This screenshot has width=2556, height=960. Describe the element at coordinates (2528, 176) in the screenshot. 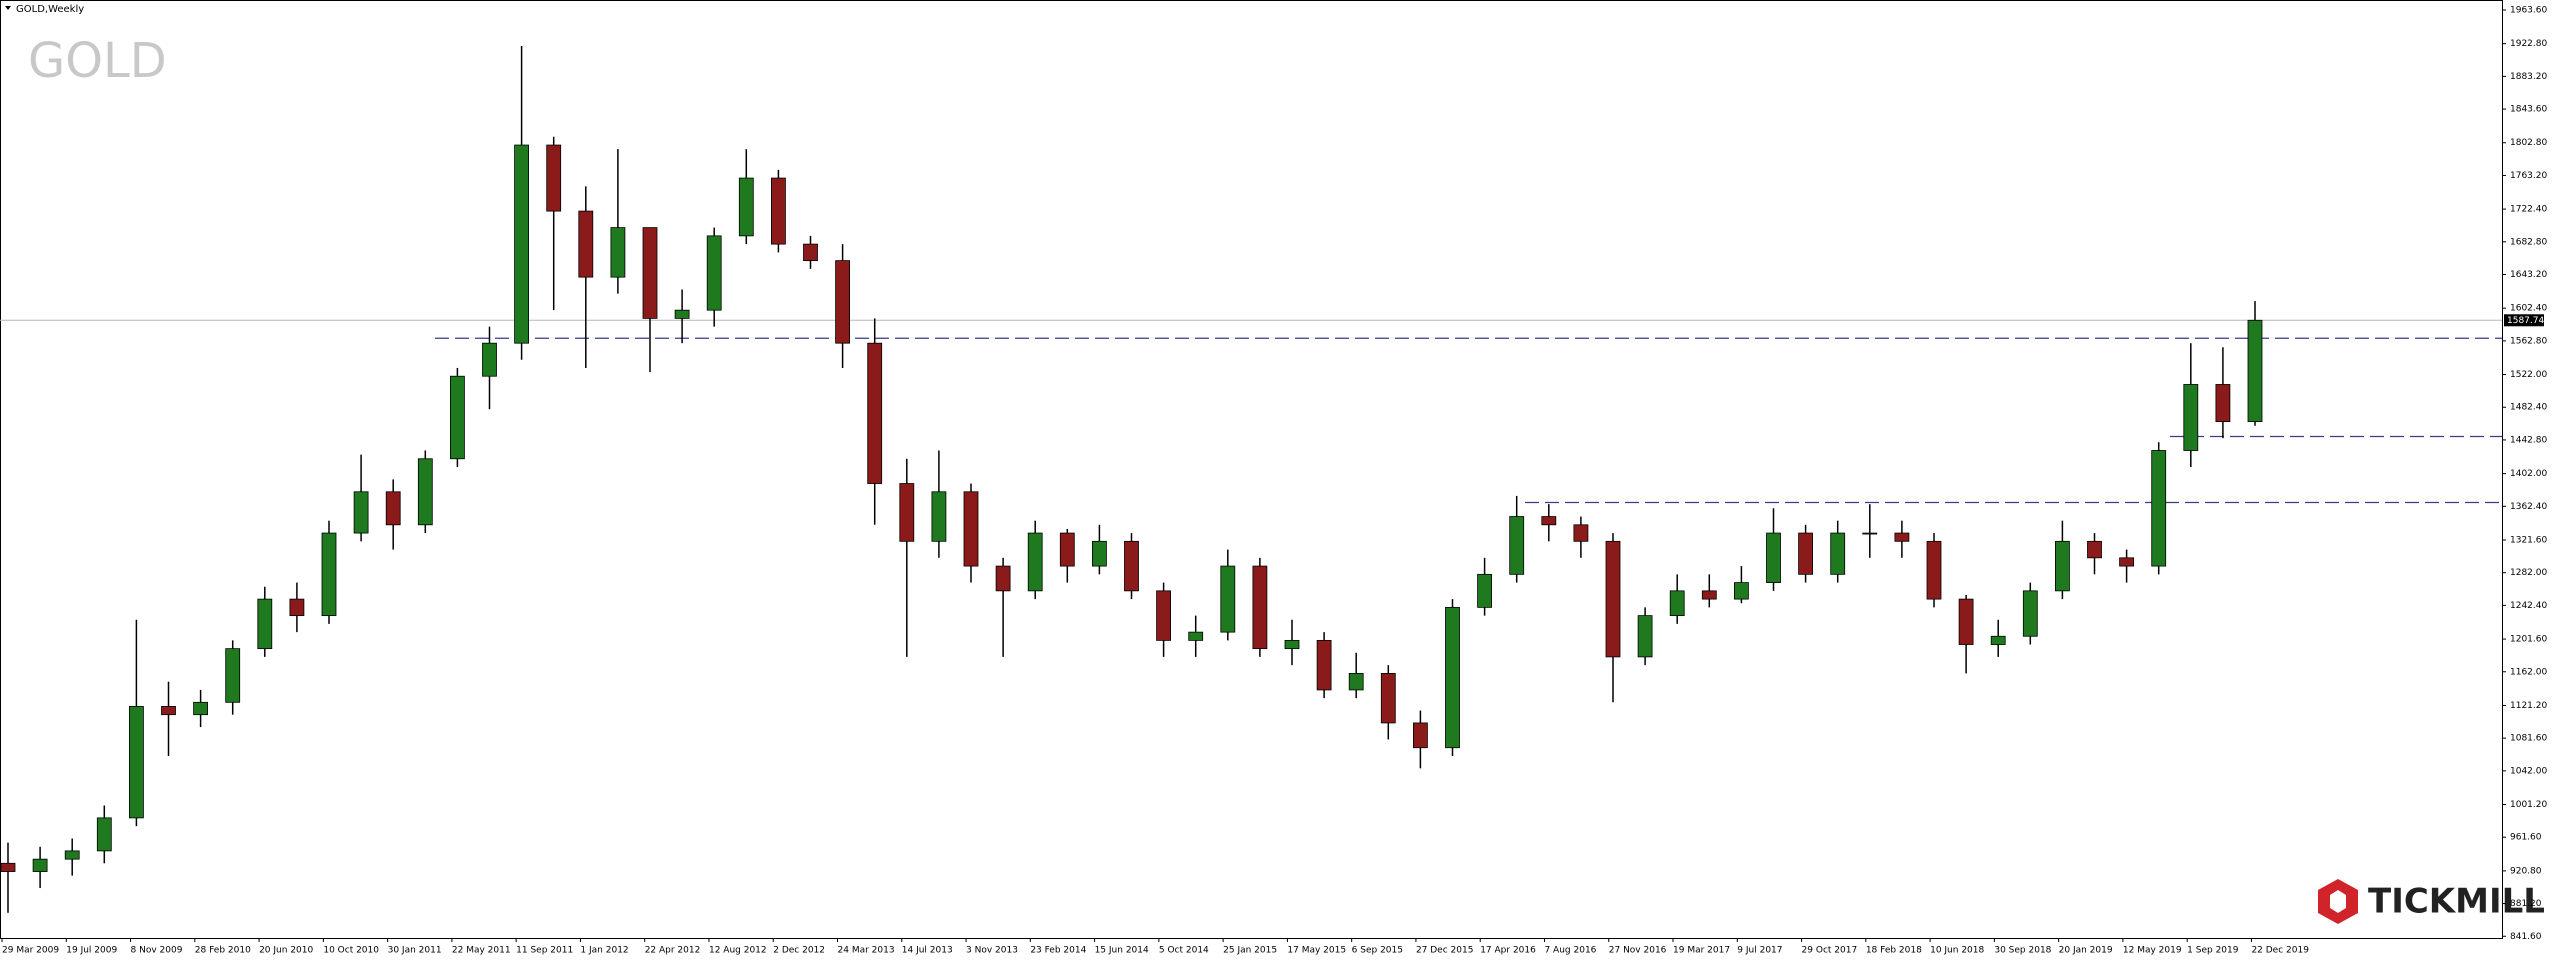

I see `y-tick-label: 1763.20` at that location.